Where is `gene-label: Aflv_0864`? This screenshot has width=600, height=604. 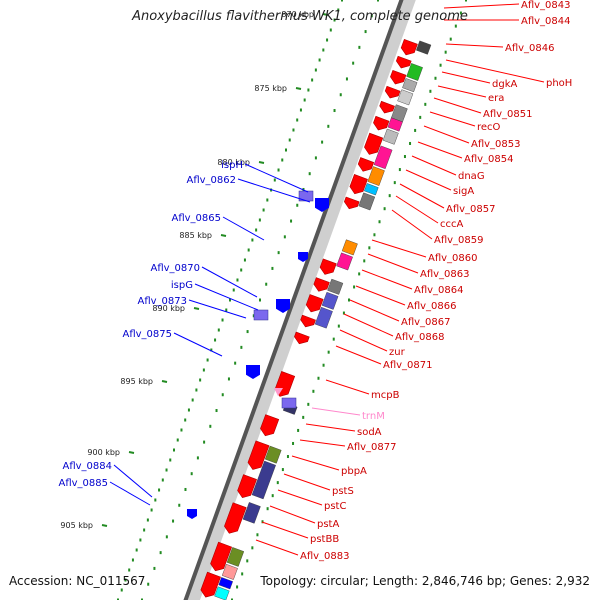
gene-label: Aflv_0864 is located at coordinates (439, 290).